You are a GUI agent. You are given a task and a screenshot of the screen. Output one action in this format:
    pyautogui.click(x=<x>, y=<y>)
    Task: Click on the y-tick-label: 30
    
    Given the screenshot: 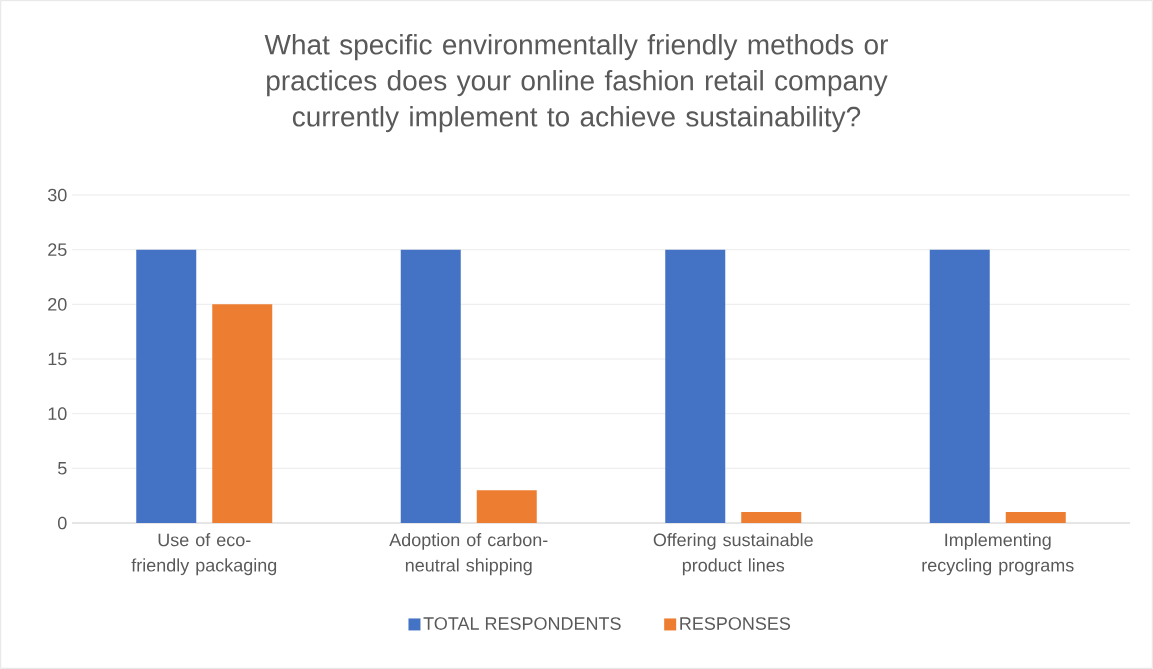 What is the action you would take?
    pyautogui.click(x=57, y=195)
    